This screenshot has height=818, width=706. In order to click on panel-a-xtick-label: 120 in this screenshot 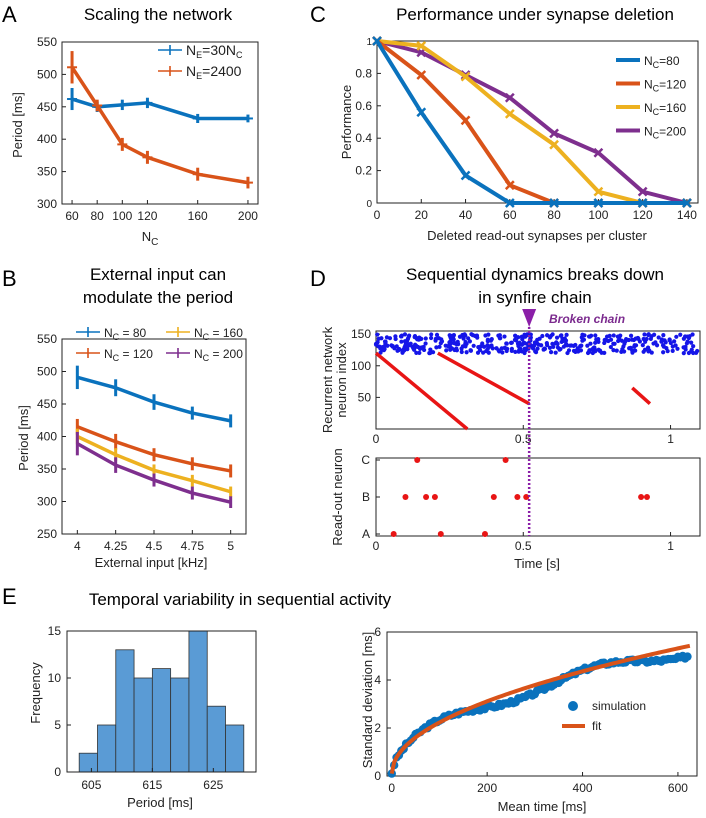, I will do `click(147, 216)`.